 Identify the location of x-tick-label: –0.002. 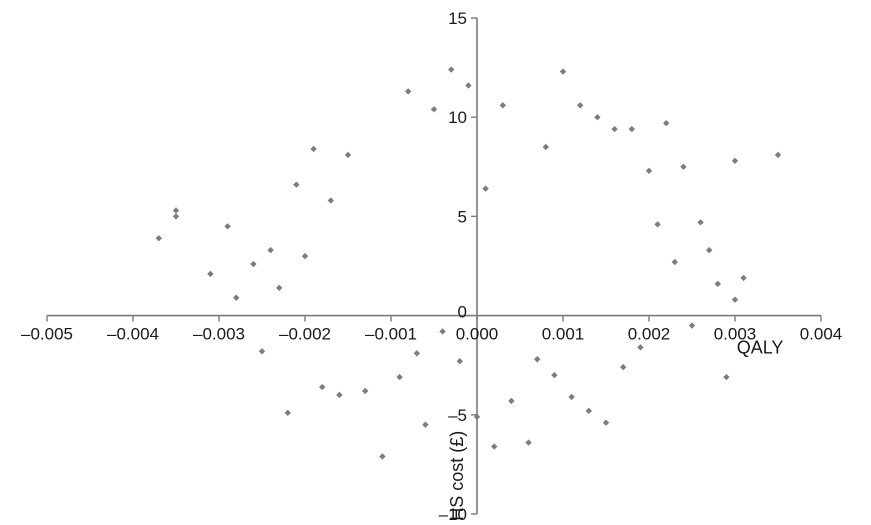
(305, 334).